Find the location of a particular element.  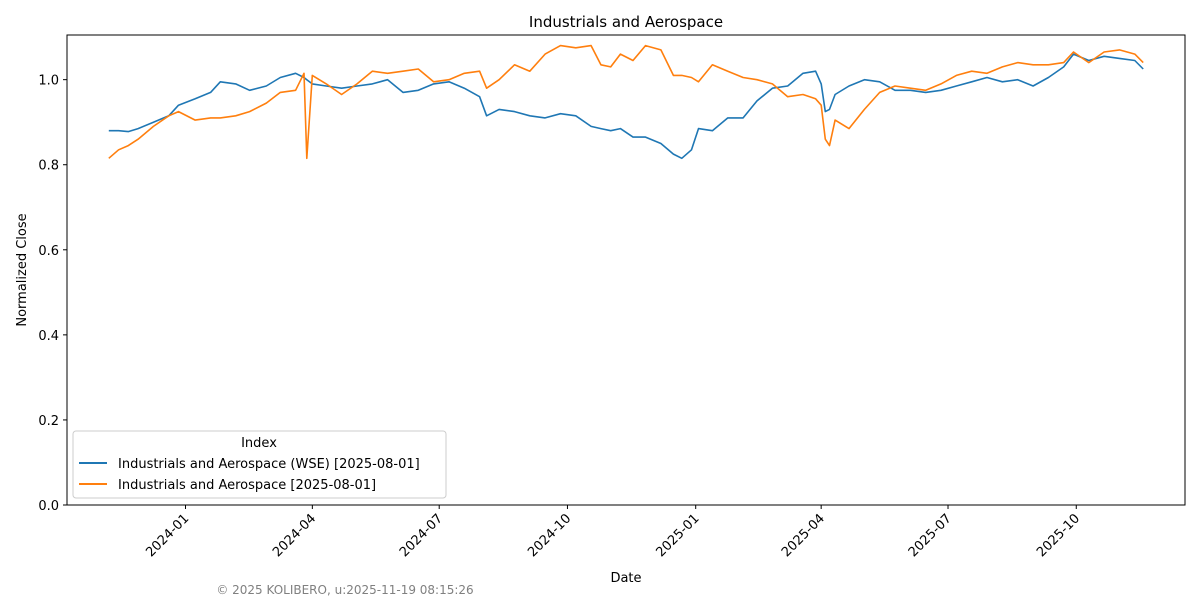

x-tick-label: 2024-01 is located at coordinates (167, 535).